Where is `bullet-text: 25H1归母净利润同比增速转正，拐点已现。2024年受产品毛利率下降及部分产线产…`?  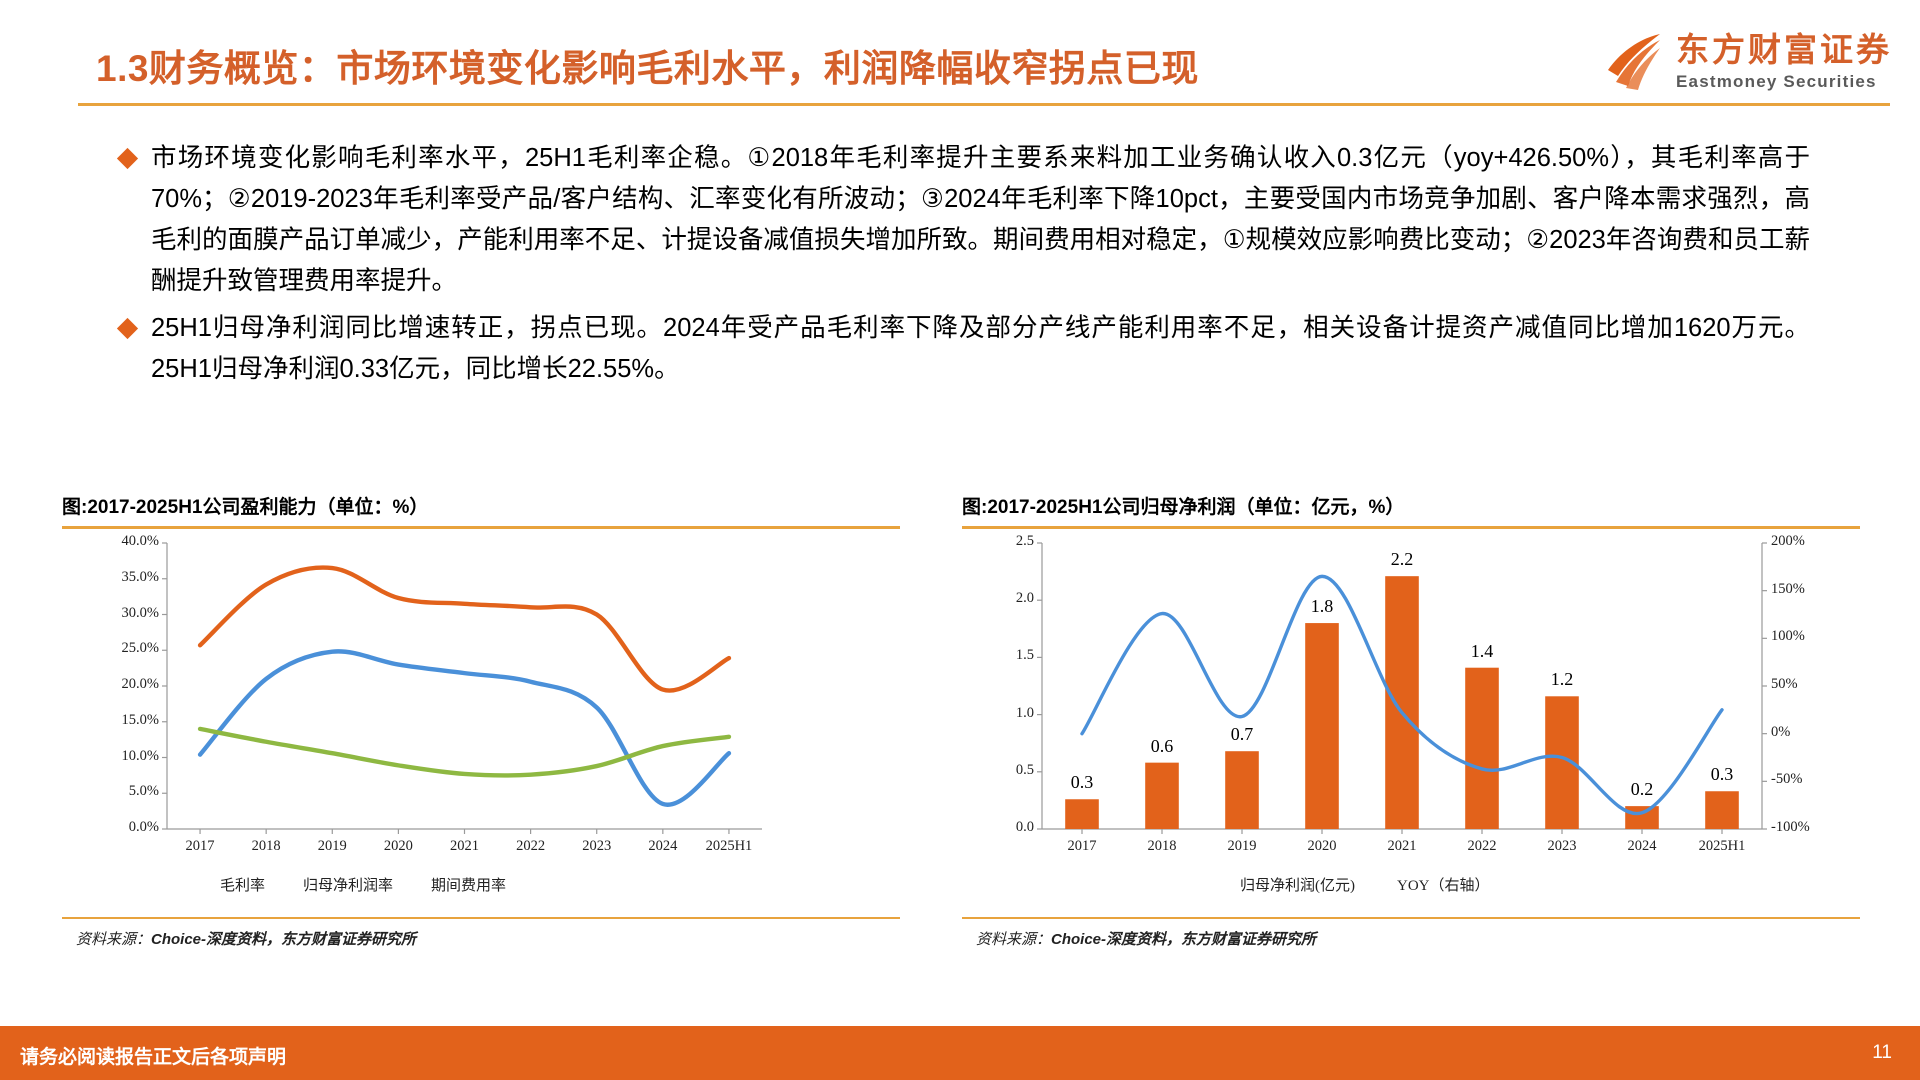
bullet-text: 25H1归母净利润同比增速转正，拐点已现。2024年受产品毛利率下降及部分产线产… is located at coordinates (980, 348).